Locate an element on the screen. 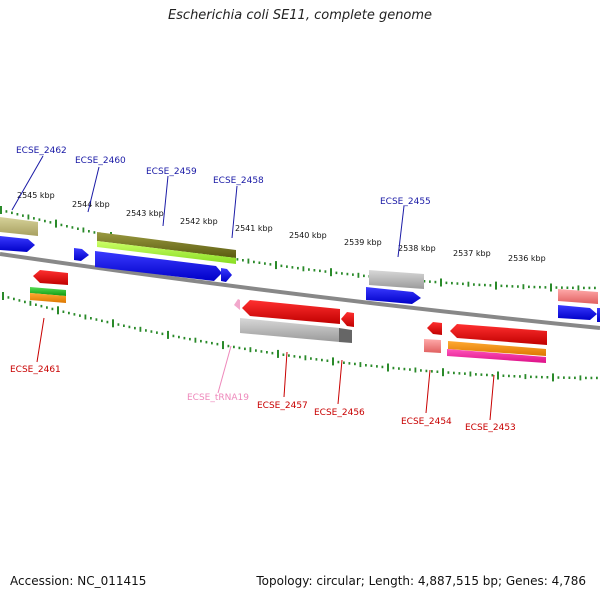 This screenshot has width=600, height=600. trna-ecse-trna19 is located at coordinates (237, 304).